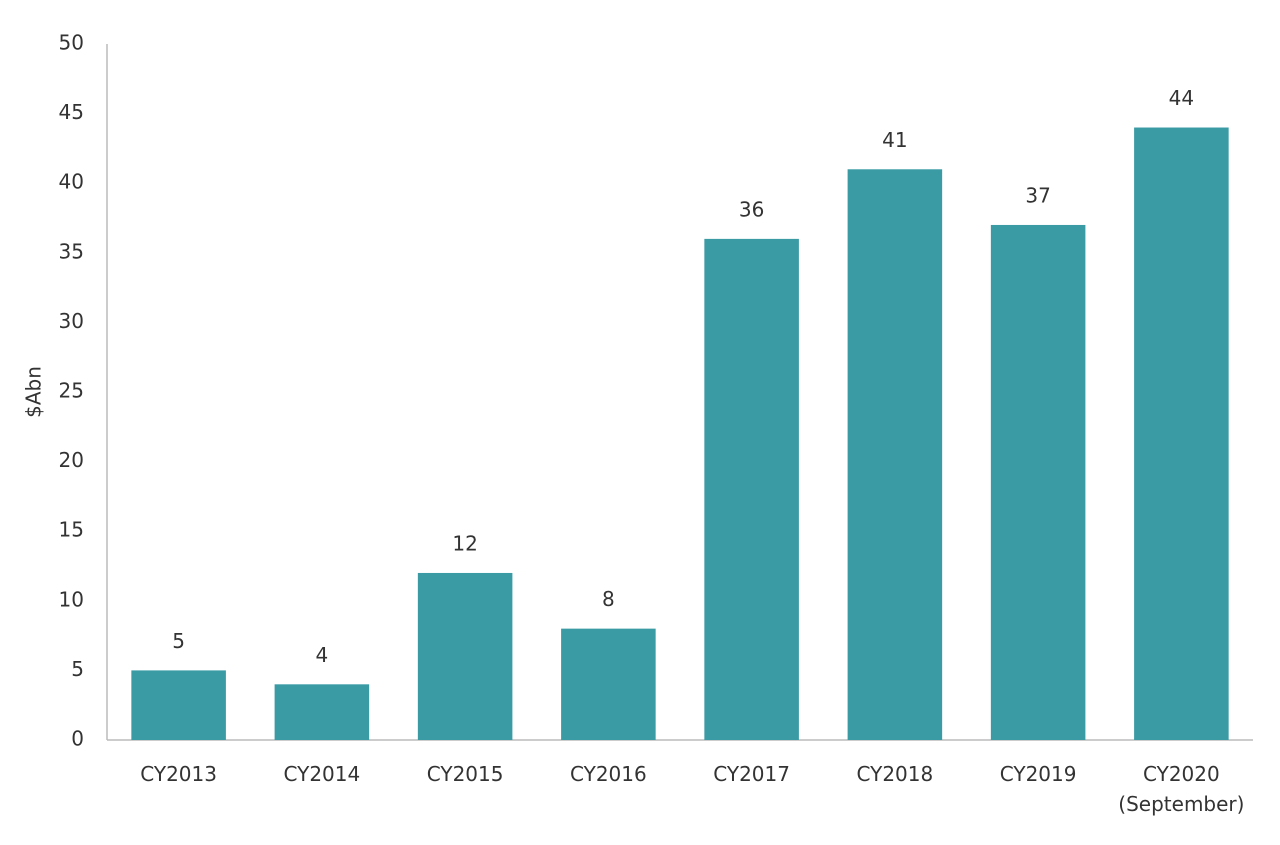 The height and width of the screenshot is (845, 1280). Describe the element at coordinates (464, 543) in the screenshot. I see `data-label: 12` at that location.